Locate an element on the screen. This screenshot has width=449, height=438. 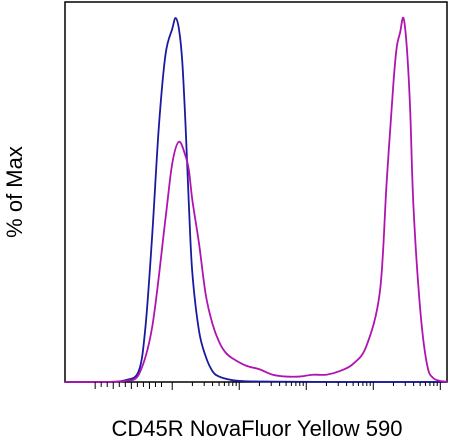
x-axis-ticks is located at coordinates (267, 386).